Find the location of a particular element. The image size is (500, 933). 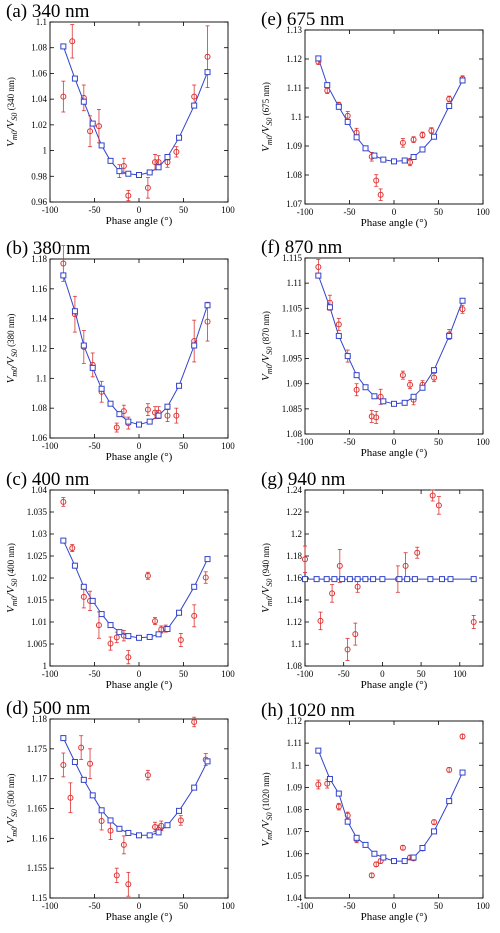

y-tick-label: 1.1 is located at coordinates (296, 644).